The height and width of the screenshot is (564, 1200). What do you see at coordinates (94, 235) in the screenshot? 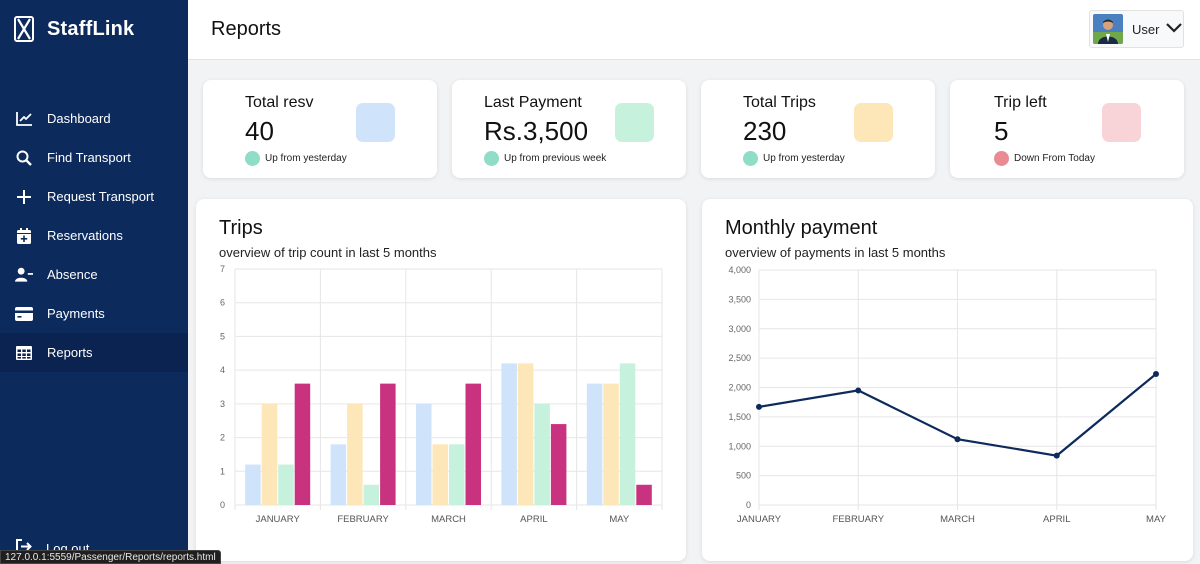
I see `sidebar-item-reservations: Reservations` at bounding box center [94, 235].